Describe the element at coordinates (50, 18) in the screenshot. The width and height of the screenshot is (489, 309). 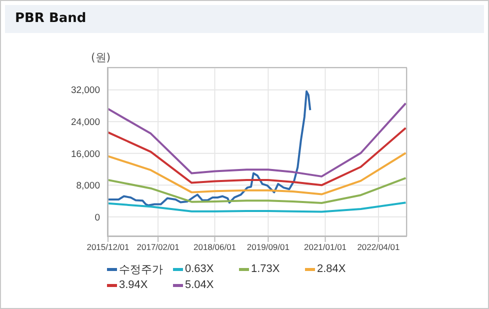
I see `chart-title: PBR Band` at that location.